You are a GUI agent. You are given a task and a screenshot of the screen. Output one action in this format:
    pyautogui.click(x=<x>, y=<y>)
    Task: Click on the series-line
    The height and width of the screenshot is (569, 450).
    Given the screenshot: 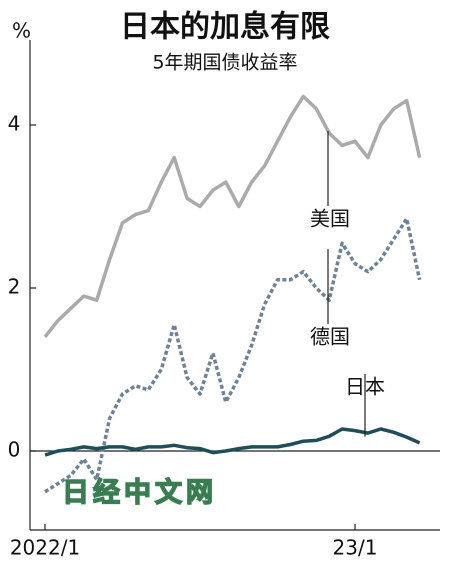 What is the action you would take?
    pyautogui.click(x=232, y=442)
    